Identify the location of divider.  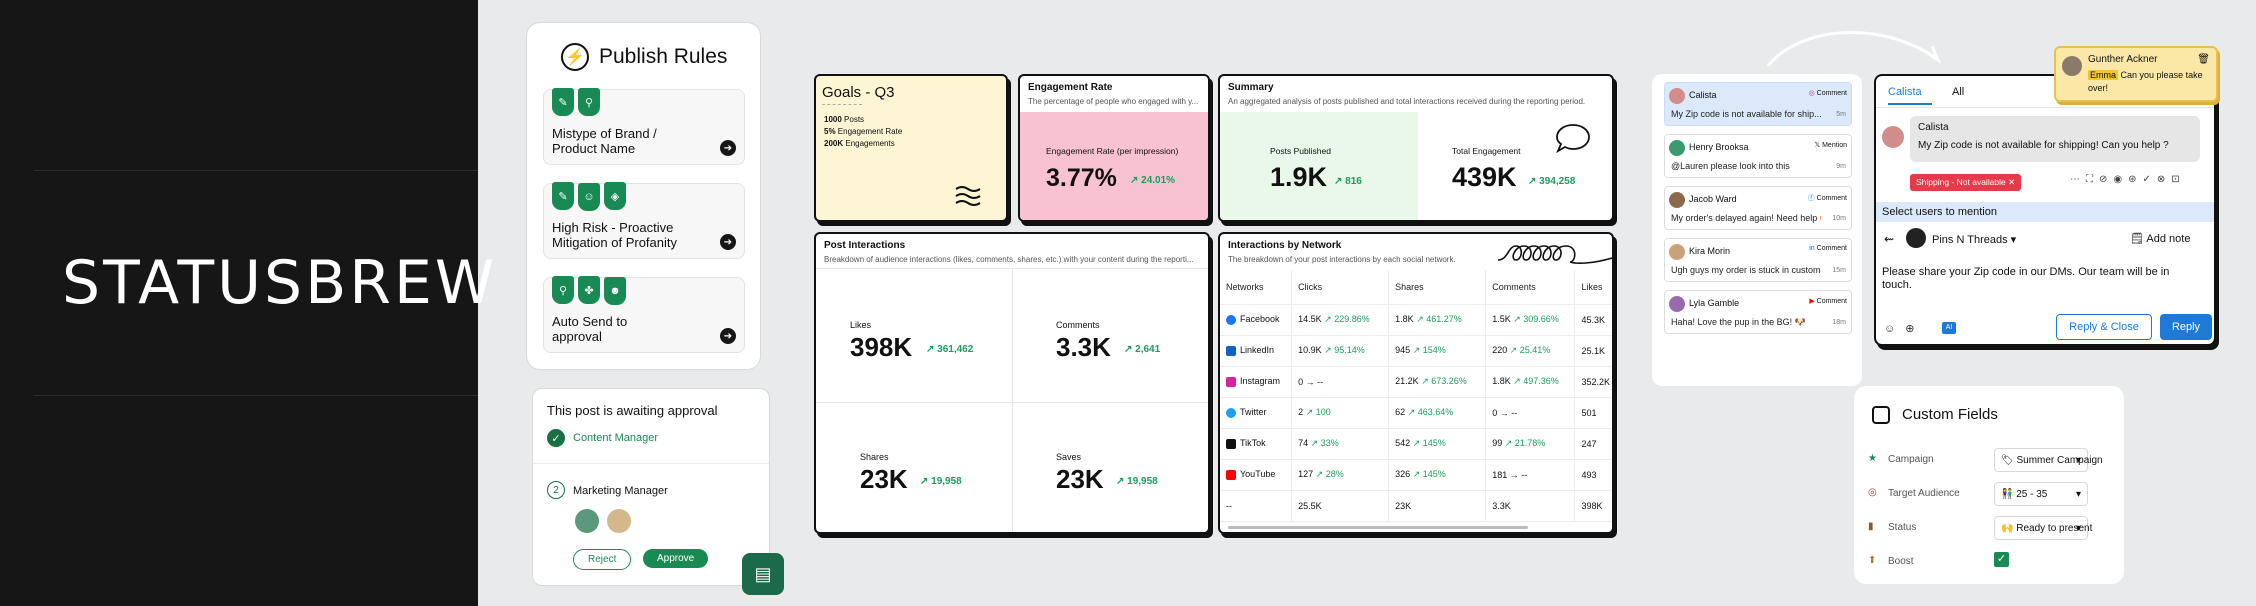
(256, 395).